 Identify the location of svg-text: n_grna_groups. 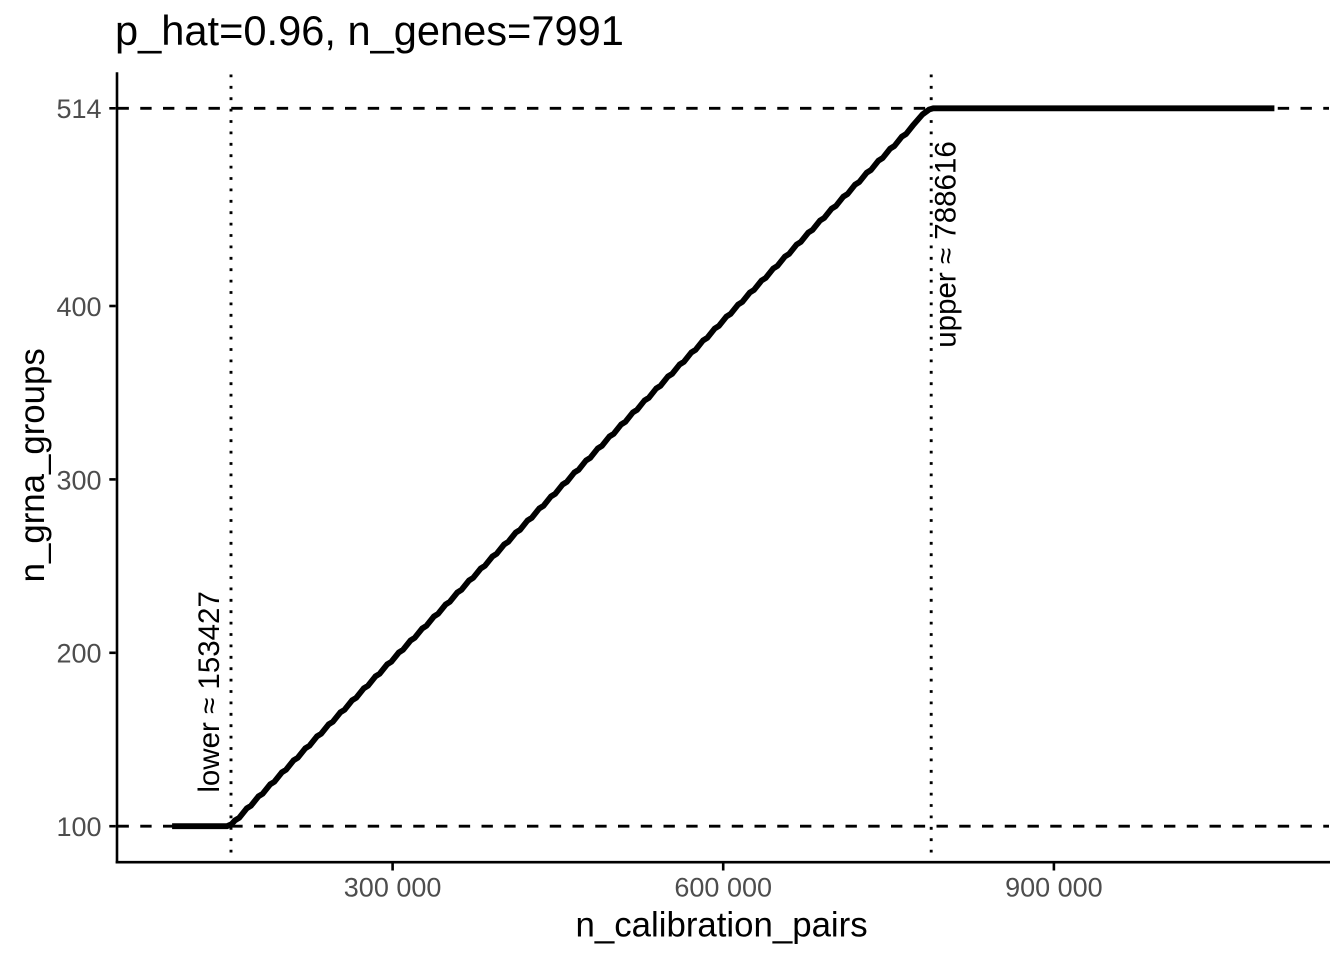
(32, 465).